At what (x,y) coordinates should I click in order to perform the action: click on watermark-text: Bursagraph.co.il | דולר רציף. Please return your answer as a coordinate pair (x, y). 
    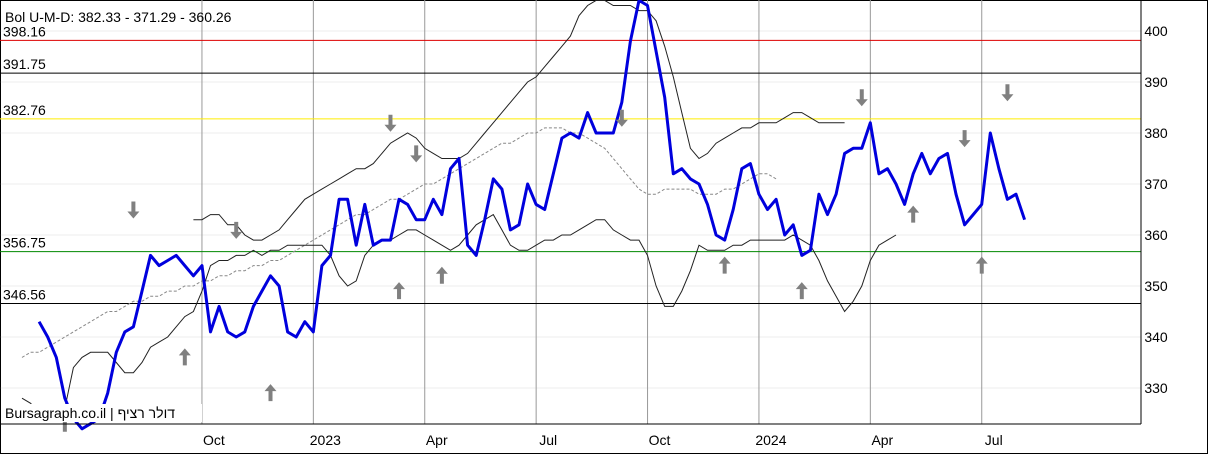
    Looking at the image, I should click on (90, 413).